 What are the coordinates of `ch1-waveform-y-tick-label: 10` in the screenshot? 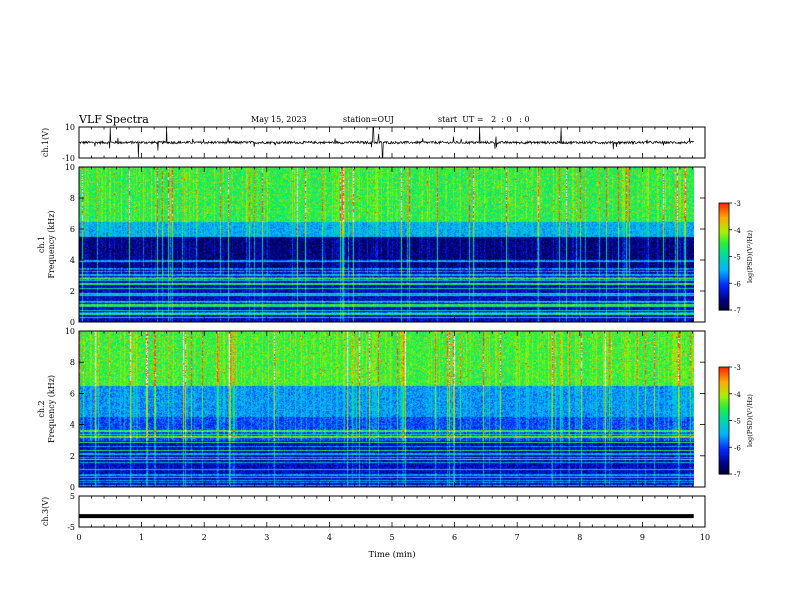 It's located at (70, 127).